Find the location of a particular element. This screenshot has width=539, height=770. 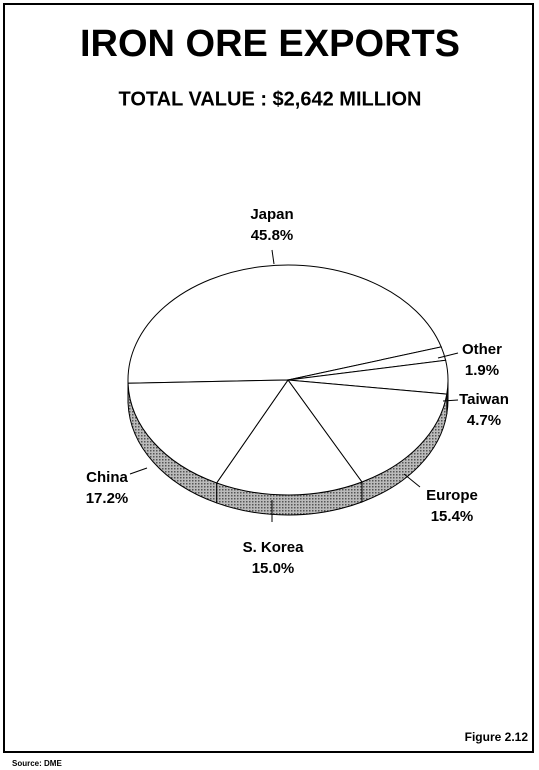

slice-label: S. Korea is located at coordinates (274, 547).